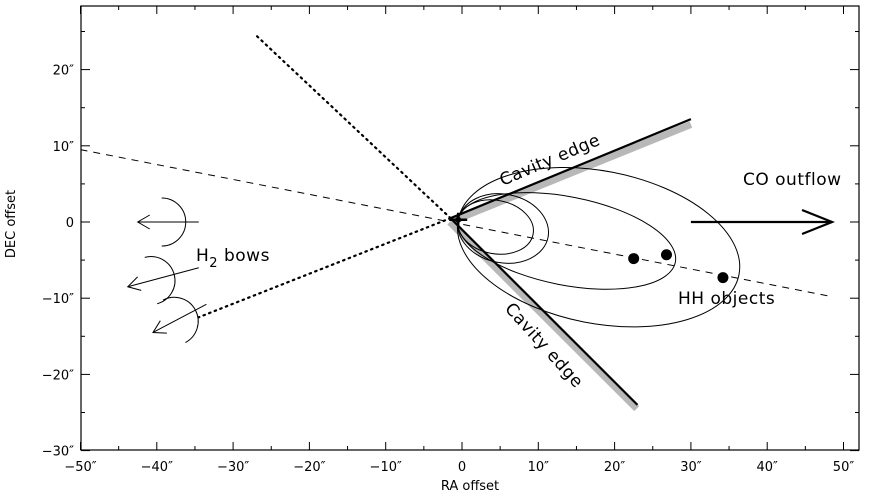 This screenshot has height=494, width=872. Describe the element at coordinates (539, 467) in the screenshot. I see `x-tick-label: 10″` at that location.